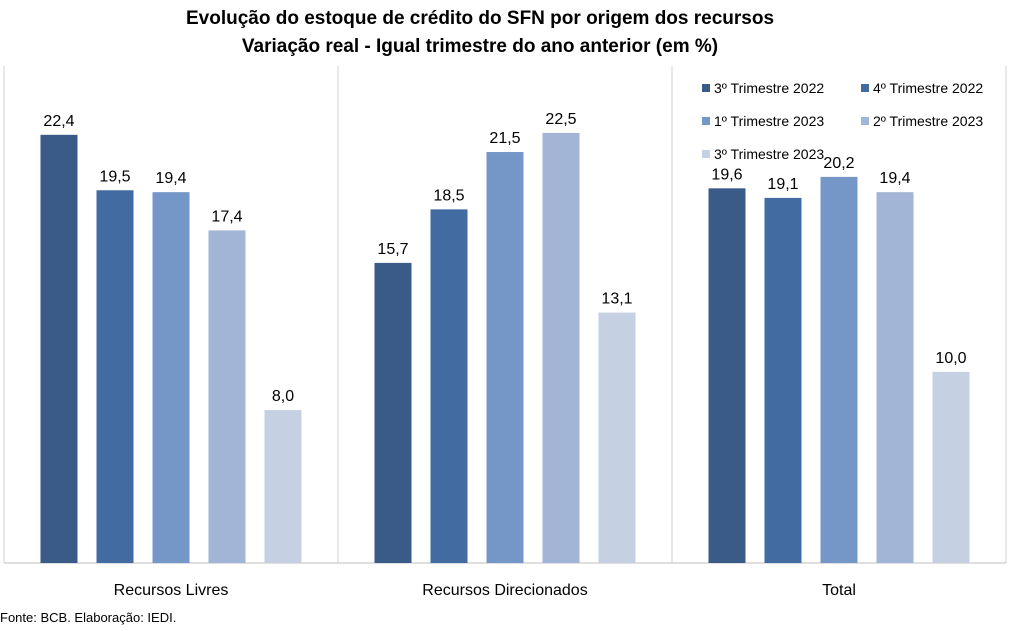  Describe the element at coordinates (769, 121) in the screenshot. I see `legend-label: 1º Trimestre 2023` at that location.